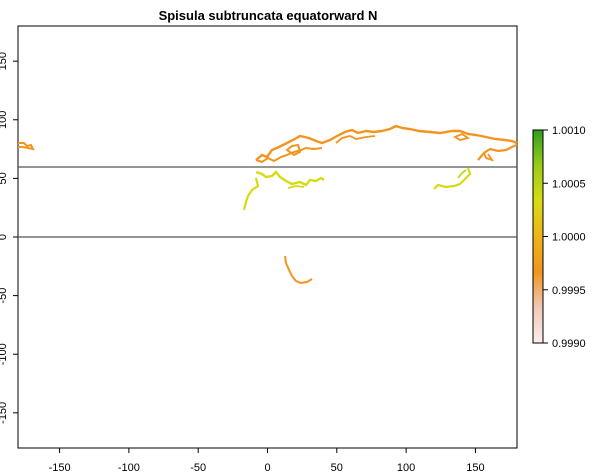 This screenshot has width=614, height=472. Describe the element at coordinates (293, 150) in the screenshot. I see `track-orange-loop` at that location.